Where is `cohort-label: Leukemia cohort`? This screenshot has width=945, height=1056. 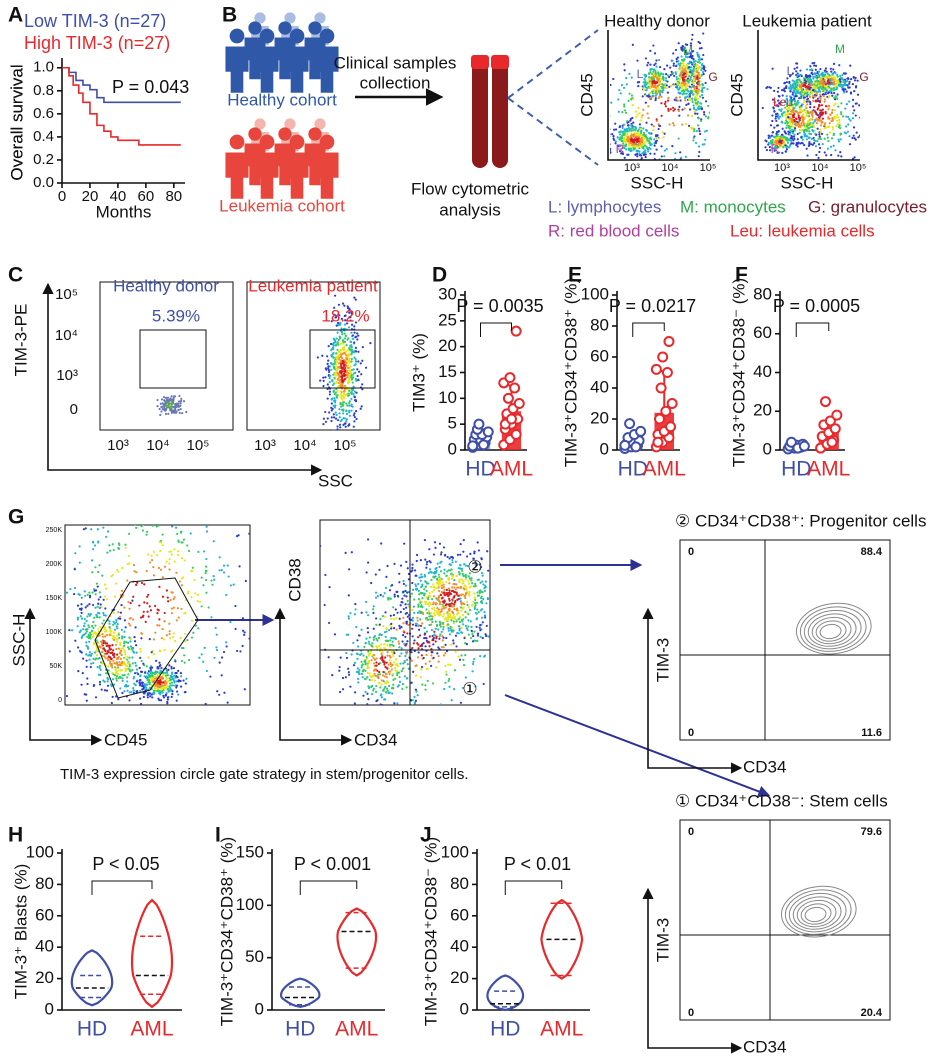 cohort-label: Leukemia cohort is located at coordinates (282, 205).